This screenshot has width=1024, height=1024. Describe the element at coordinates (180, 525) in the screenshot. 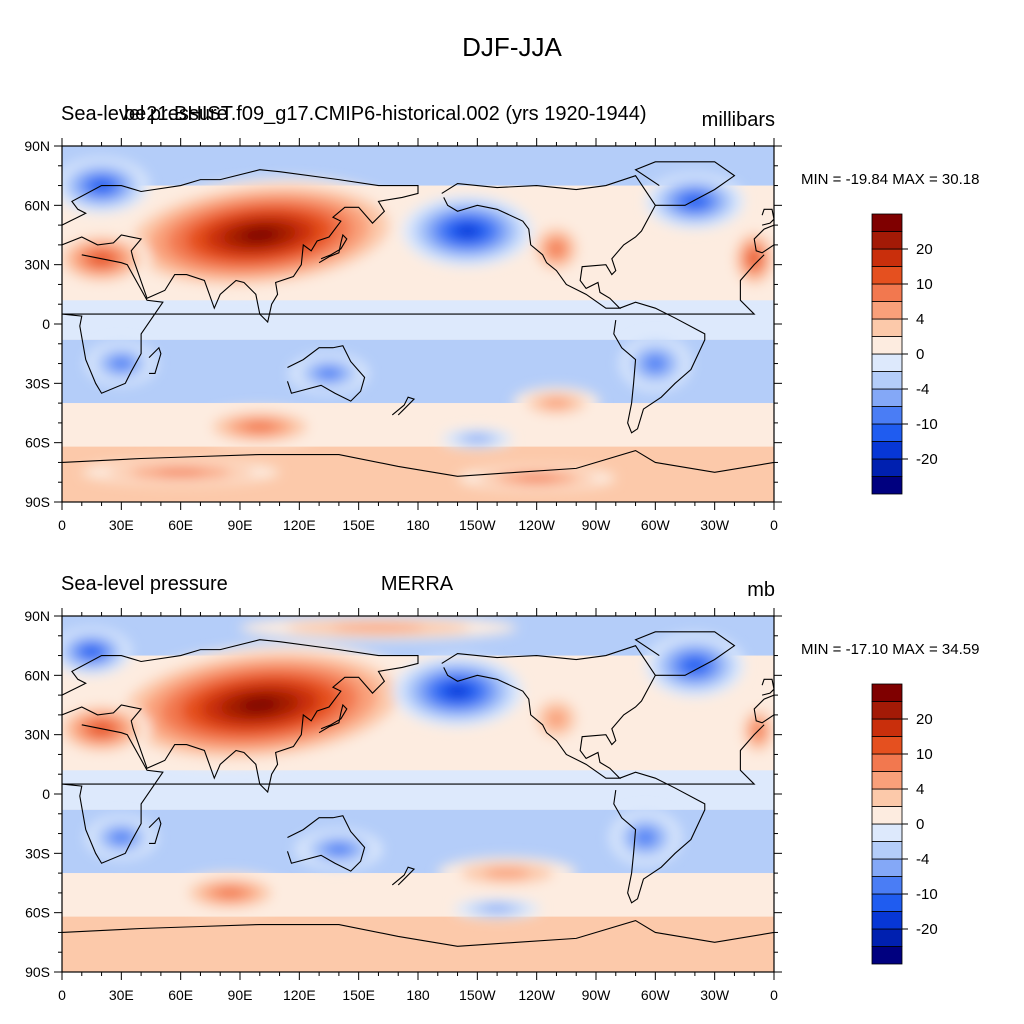

I see `lon-tick-label: 60E` at that location.